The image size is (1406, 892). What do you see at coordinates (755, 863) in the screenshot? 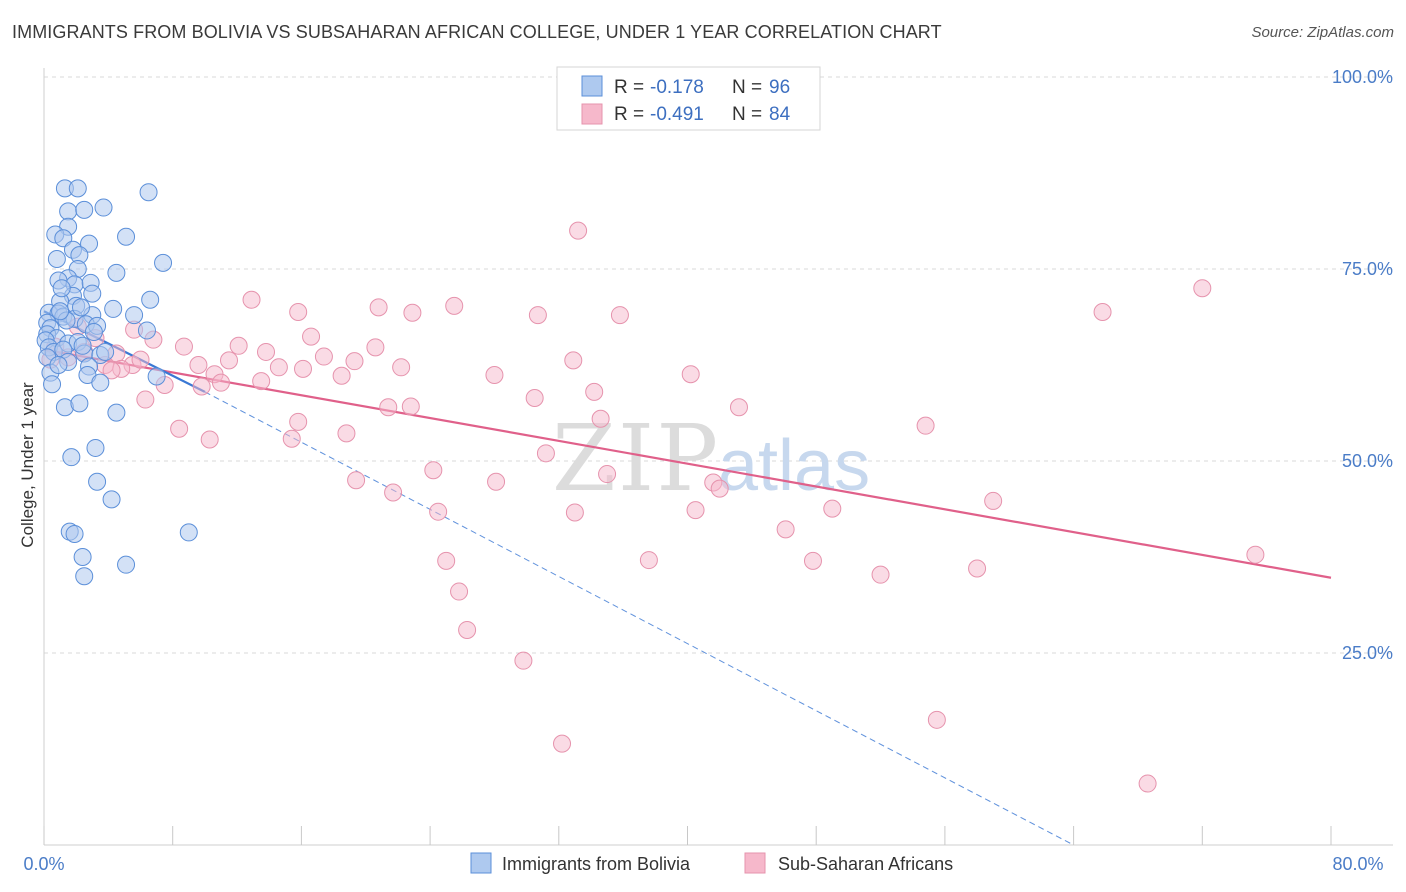
I see `bottom-legend-swatch-pink` at bounding box center [755, 863].